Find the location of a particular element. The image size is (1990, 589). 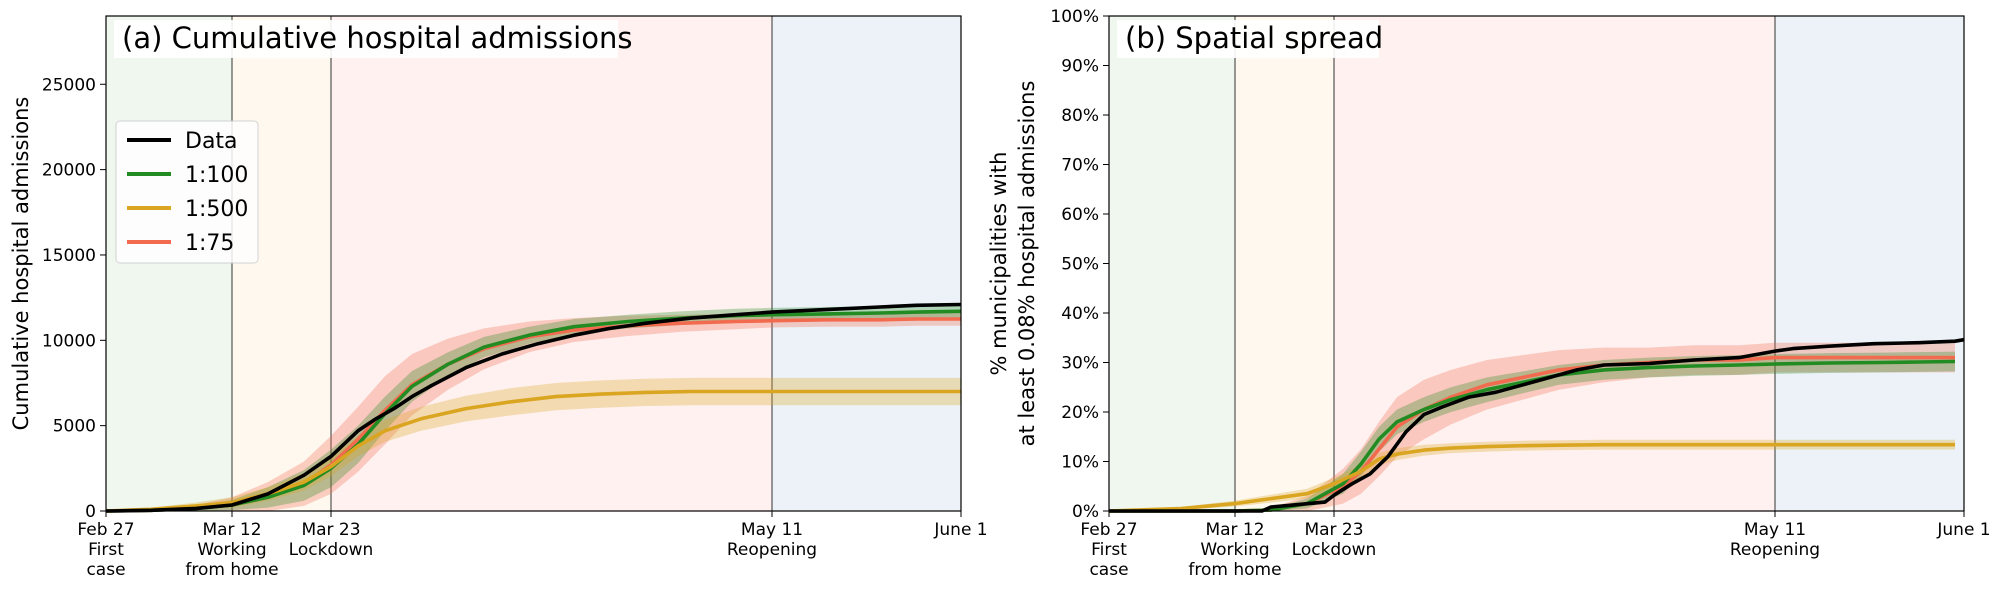

y-tick-label: 30% is located at coordinates (1080, 364).